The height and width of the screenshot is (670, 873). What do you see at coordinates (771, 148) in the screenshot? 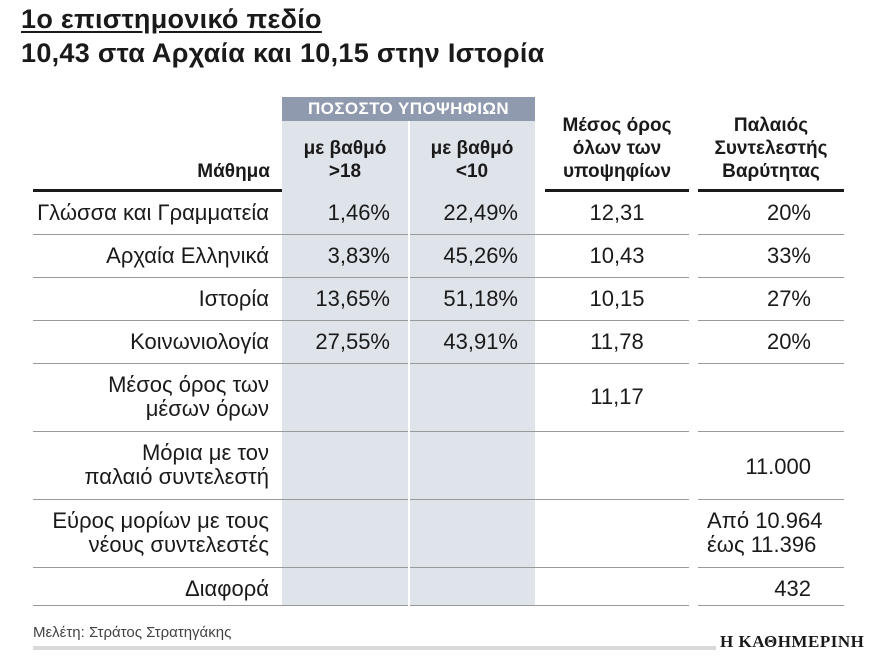
I see `column-header-old-coefficient: Παλαιός Συντελεστής Βαρύτητας` at bounding box center [771, 148].